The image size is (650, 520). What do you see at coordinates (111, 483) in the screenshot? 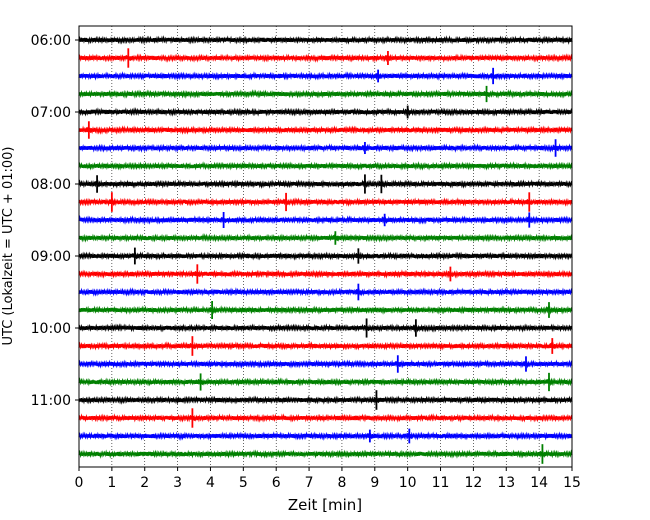
I see `x-tick-label: 1` at bounding box center [111, 483].